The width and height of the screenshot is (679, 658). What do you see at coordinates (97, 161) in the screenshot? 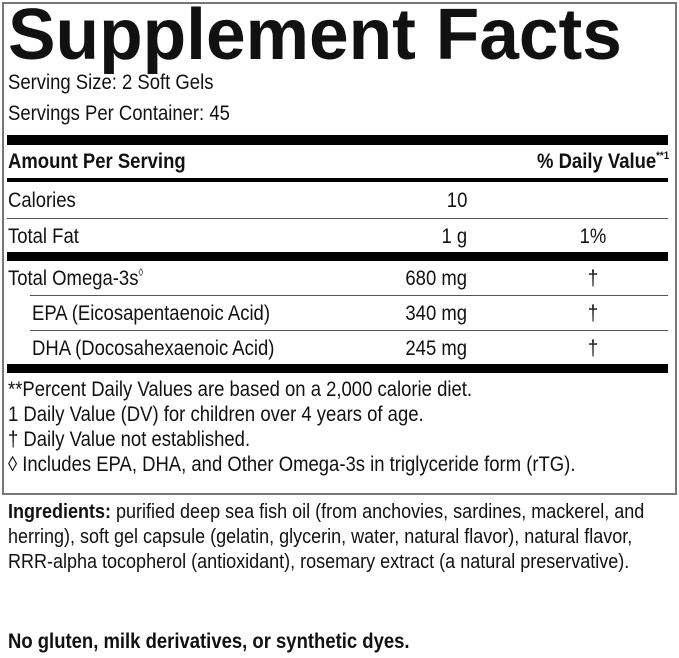
I see `amount-per-serving-header: Amount Per Serving` at bounding box center [97, 161].